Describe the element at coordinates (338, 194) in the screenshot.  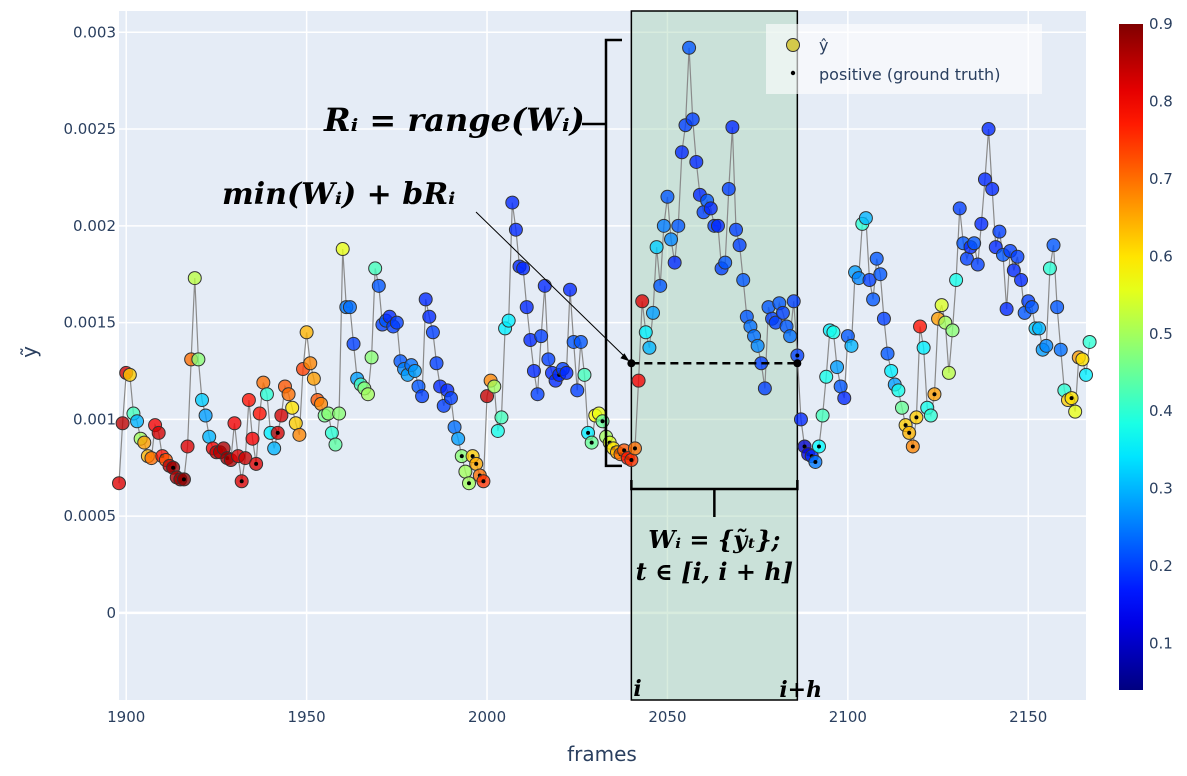
I see `threshold-label: min(Wᵢ) + bRᵢ` at that location.